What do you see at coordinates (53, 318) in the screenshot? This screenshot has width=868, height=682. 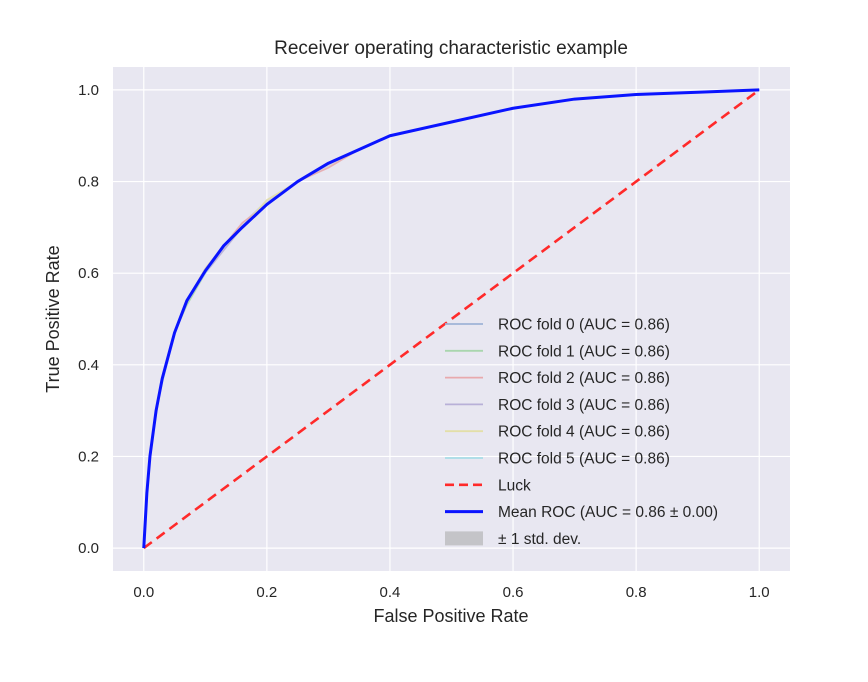 I see `y-axis-label: True Positive Rate` at bounding box center [53, 318].